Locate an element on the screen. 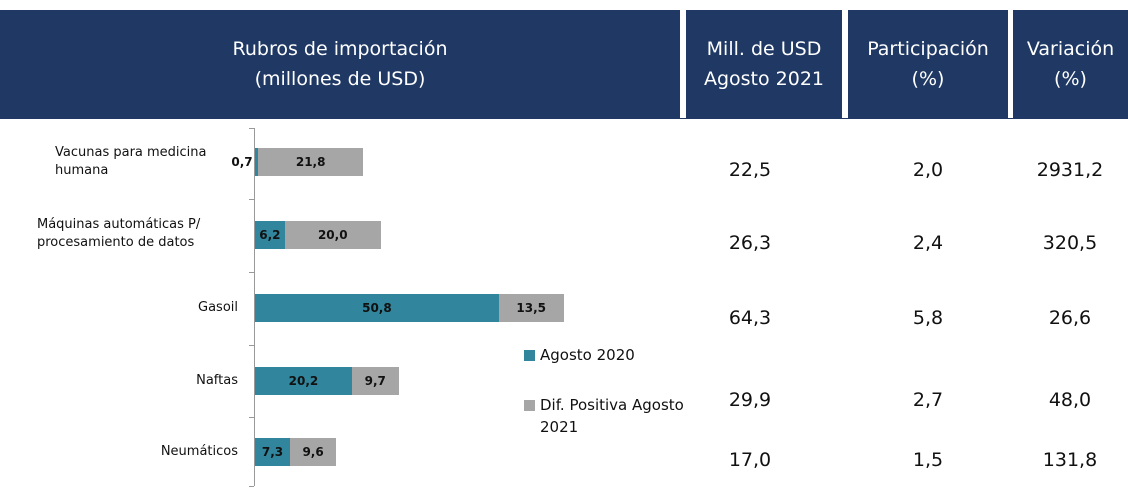 This screenshot has height=490, width=1128. table-cell: 2,7 is located at coordinates (928, 400).